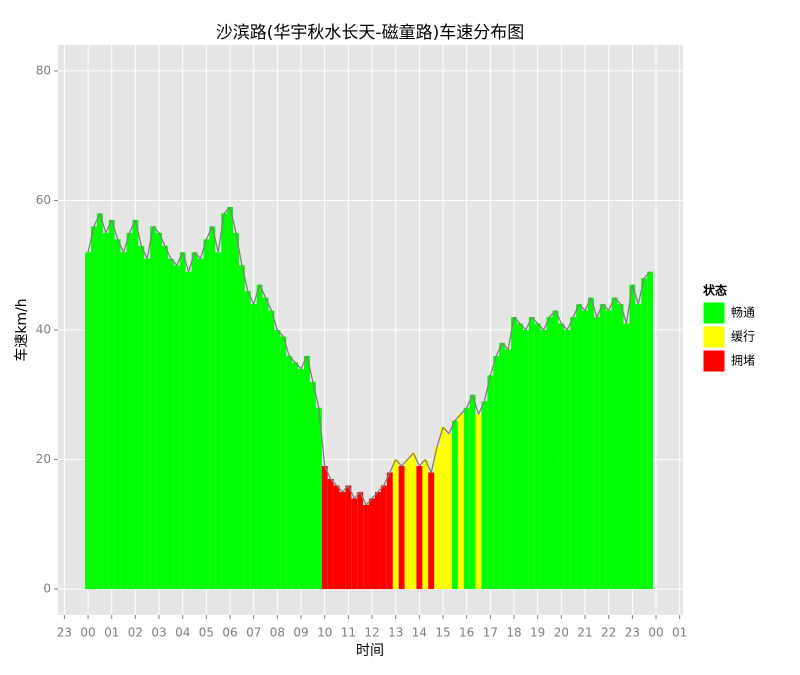 The image size is (800, 675). What do you see at coordinates (324, 633) in the screenshot?
I see `x-tick-label: 10` at bounding box center [324, 633].